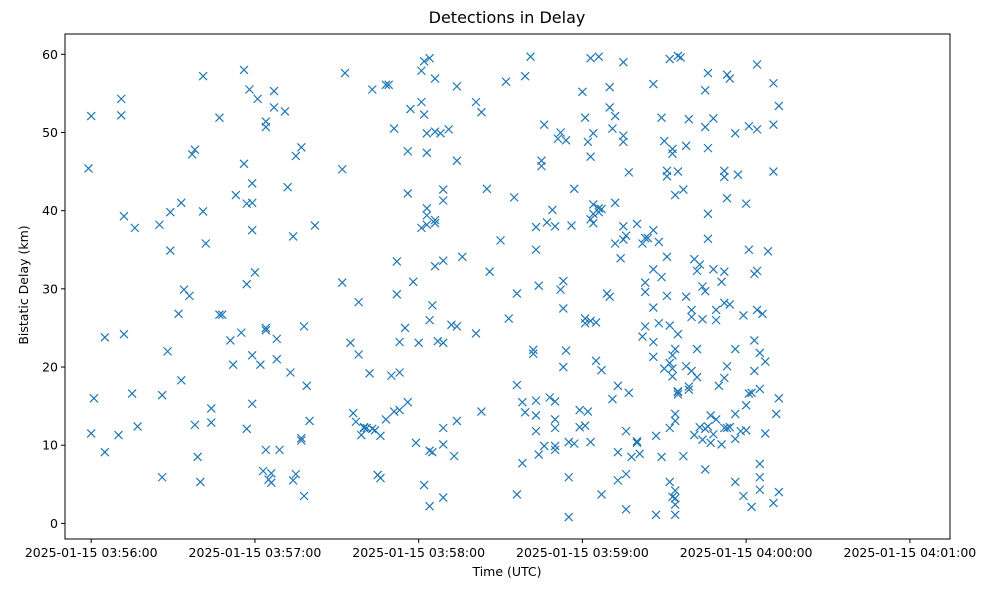 The width and height of the screenshot is (981, 590). I want to click on y-axis-label: Bistatic Delay (km), so click(23, 284).